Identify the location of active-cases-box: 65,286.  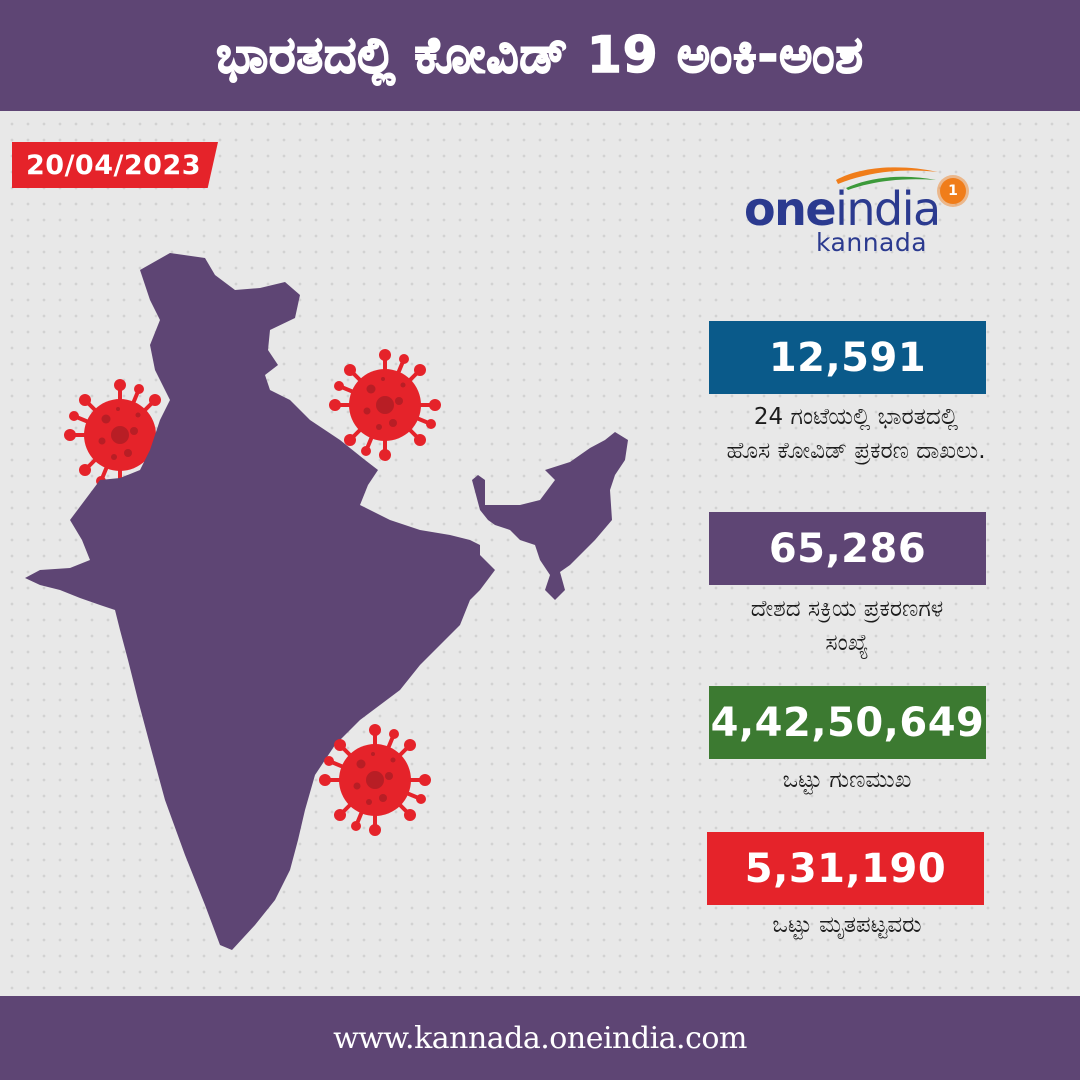
(847, 548).